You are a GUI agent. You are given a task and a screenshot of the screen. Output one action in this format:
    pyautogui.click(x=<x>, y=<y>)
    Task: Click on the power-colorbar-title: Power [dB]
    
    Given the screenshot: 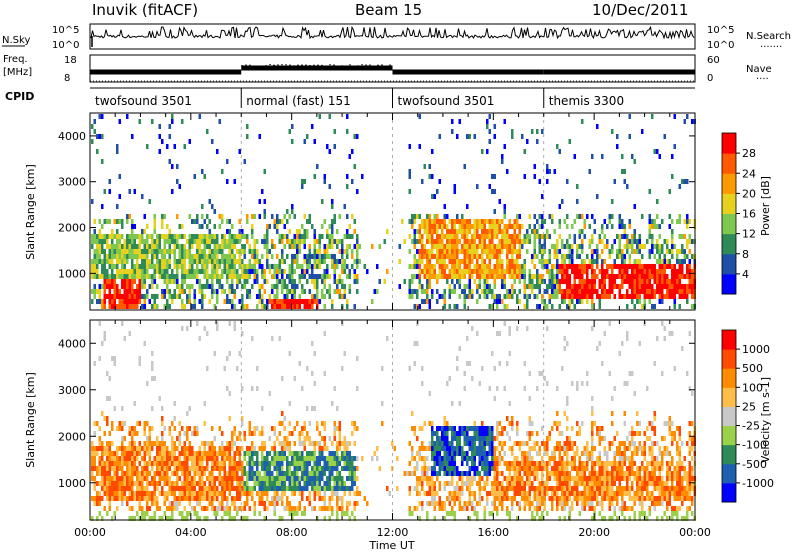 What is the action you would take?
    pyautogui.click(x=765, y=206)
    